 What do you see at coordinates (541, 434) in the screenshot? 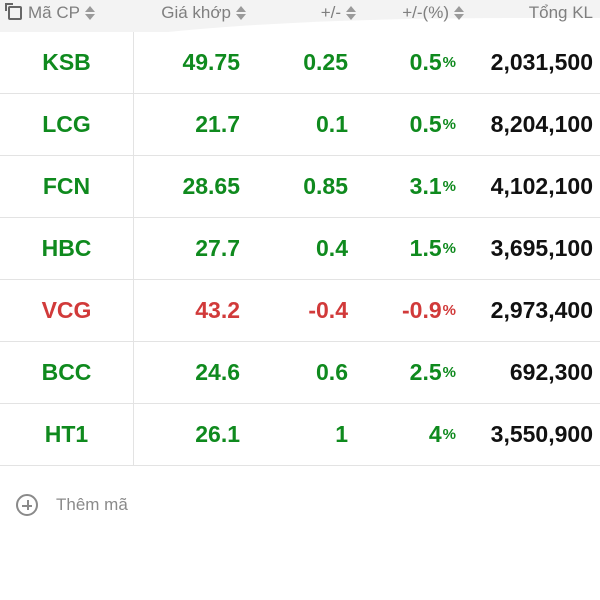
I see `total-volume: 3,550,900` at bounding box center [541, 434].